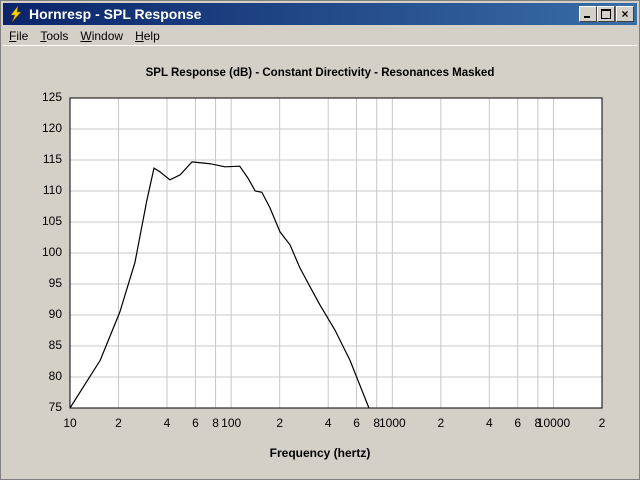 The image size is (640, 480). I want to click on x-axis-label: Frequency (hertz), so click(320, 453).